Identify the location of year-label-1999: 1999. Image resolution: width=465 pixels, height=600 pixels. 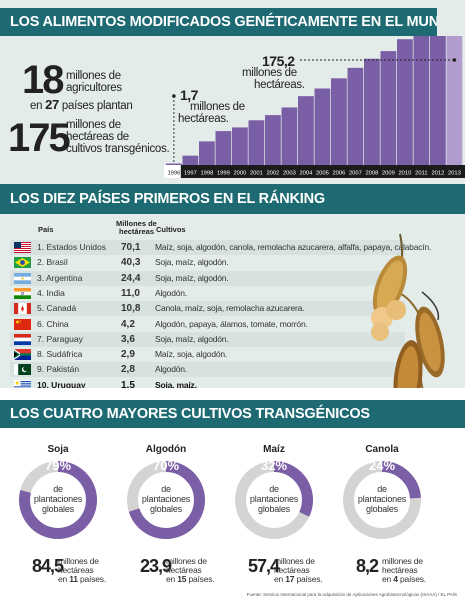
(223, 174).